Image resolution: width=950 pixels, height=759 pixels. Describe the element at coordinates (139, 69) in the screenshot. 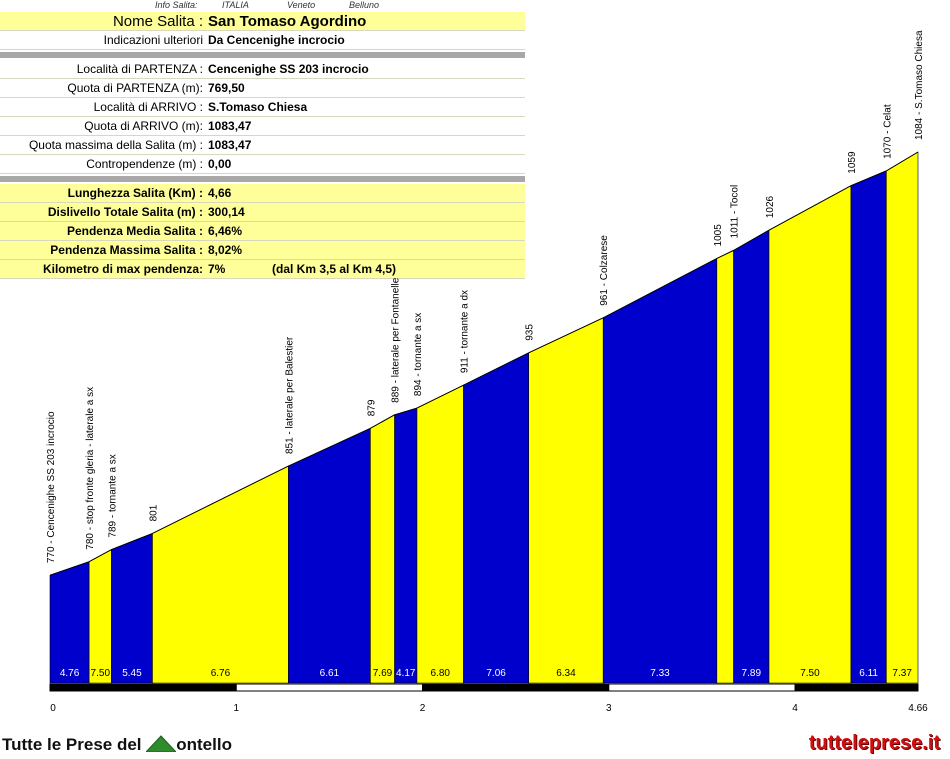

I see `start-place-label: Località di PARTENZA :` at that location.